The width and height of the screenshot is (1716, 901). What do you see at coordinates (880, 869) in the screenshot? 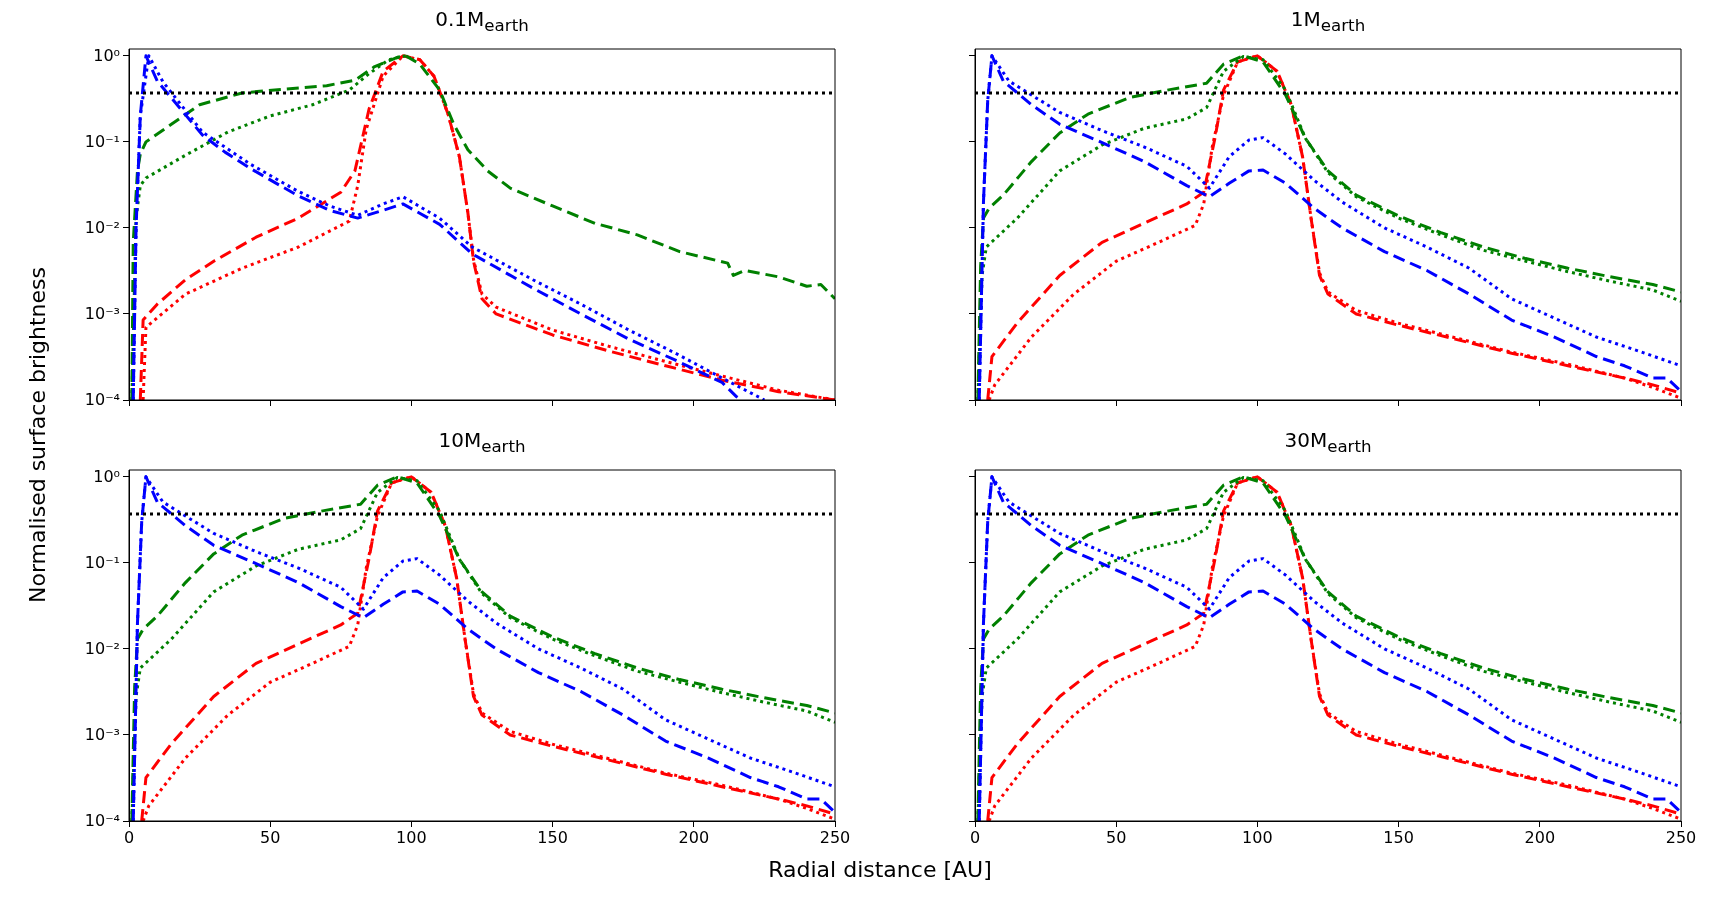
I see `x-axis-title: Radial distance [AU]` at bounding box center [880, 869].